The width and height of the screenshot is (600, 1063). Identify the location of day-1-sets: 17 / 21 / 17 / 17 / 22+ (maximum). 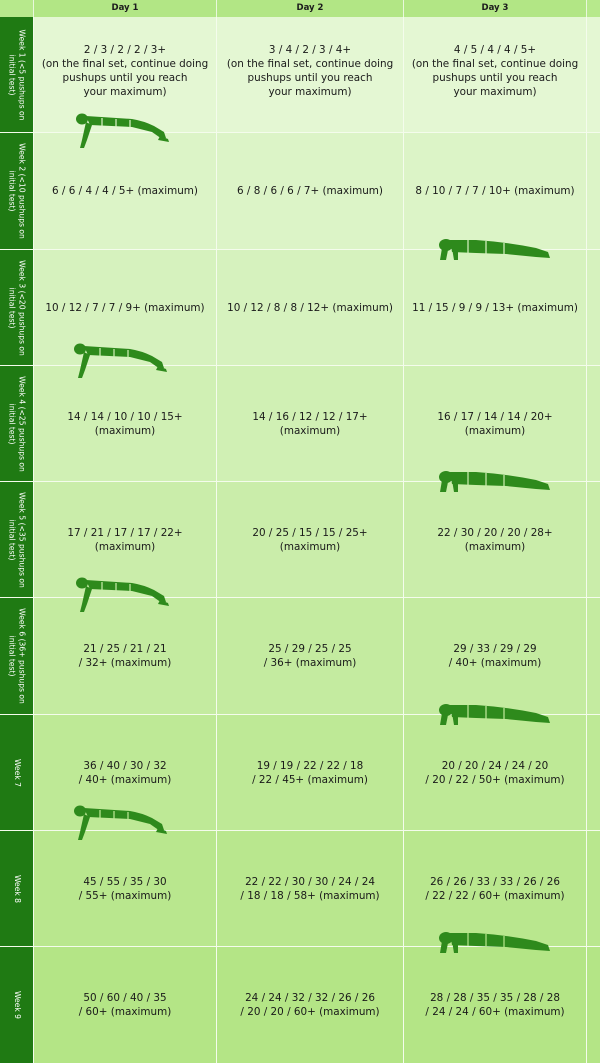
(125, 539).